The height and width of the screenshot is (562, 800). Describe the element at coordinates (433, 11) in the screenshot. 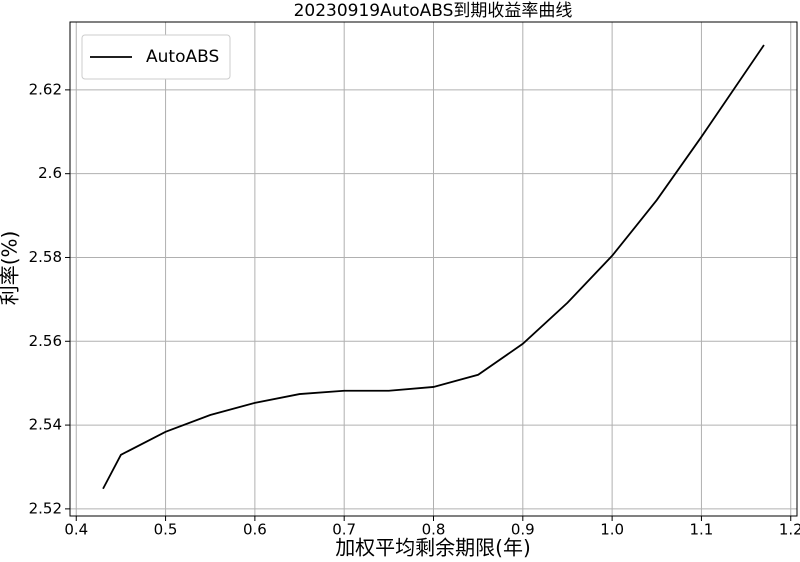

I see `chart-title: 20230919AutoABS到期收益率曲线` at that location.